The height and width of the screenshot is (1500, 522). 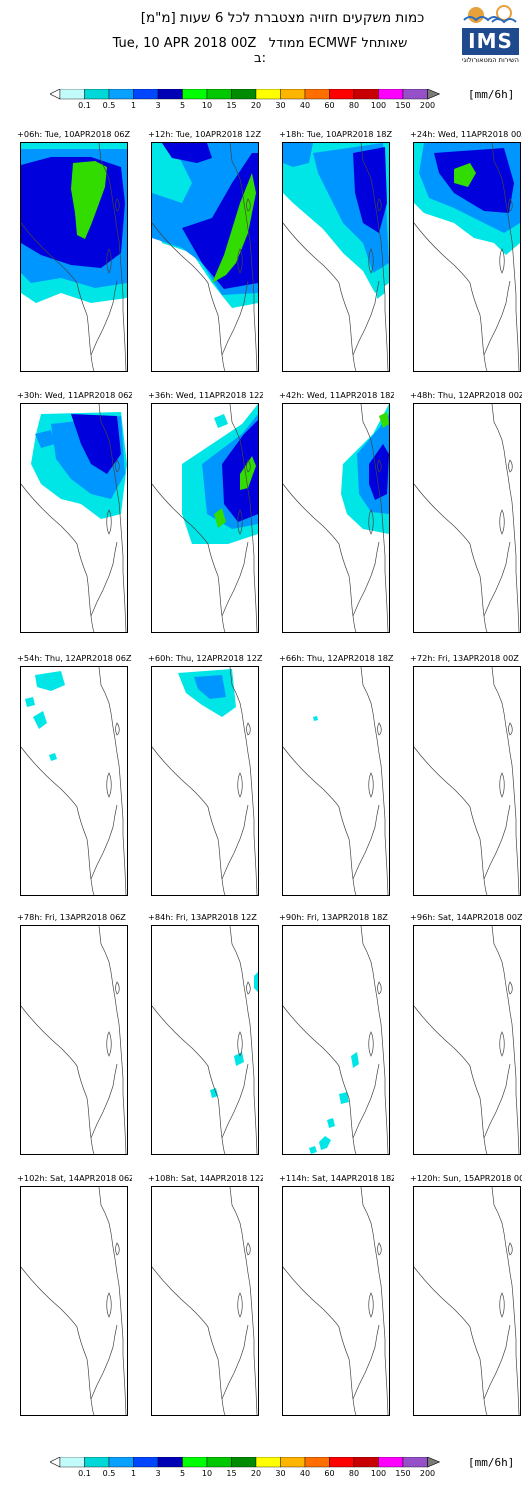 I want to click on colorbar-top-tick-label: 0.5, so click(x=109, y=105).